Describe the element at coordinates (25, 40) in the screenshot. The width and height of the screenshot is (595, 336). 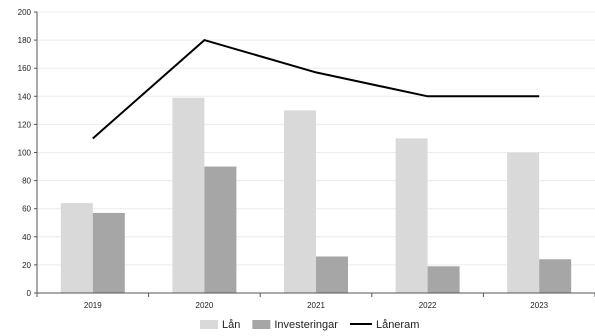
I see `y-tick-label: 180` at that location.